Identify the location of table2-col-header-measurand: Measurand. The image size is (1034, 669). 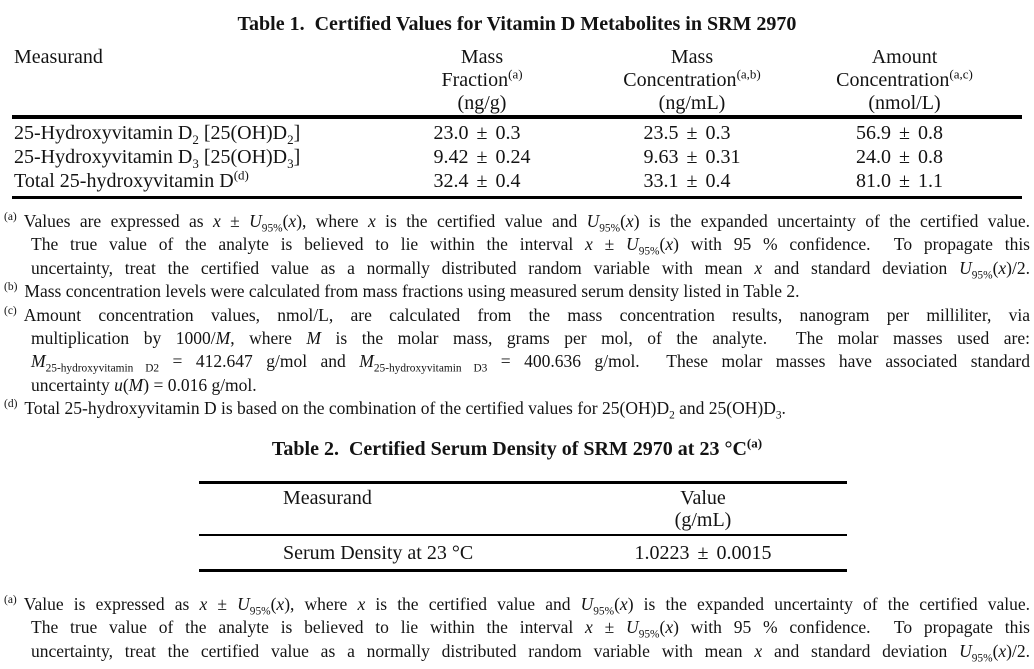
(379, 509).